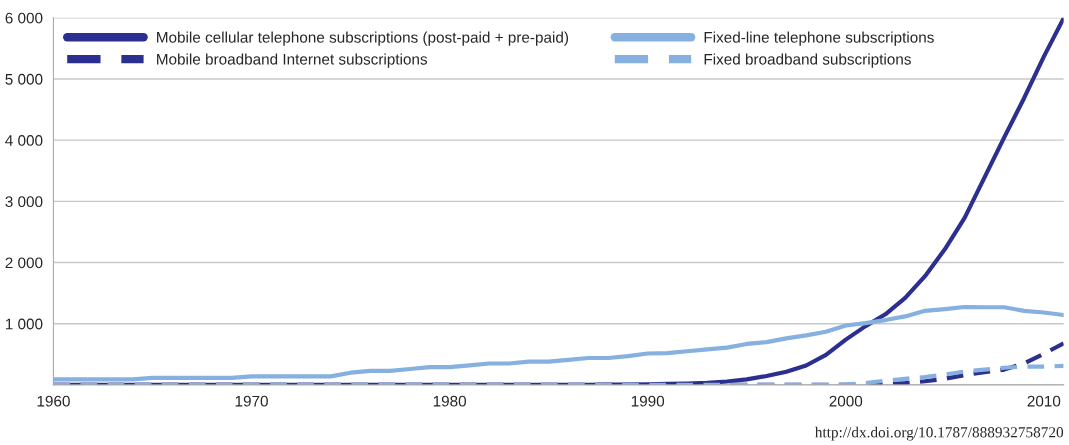  Describe the element at coordinates (648, 401) in the screenshot. I see `x-tick-label: 1990` at that location.